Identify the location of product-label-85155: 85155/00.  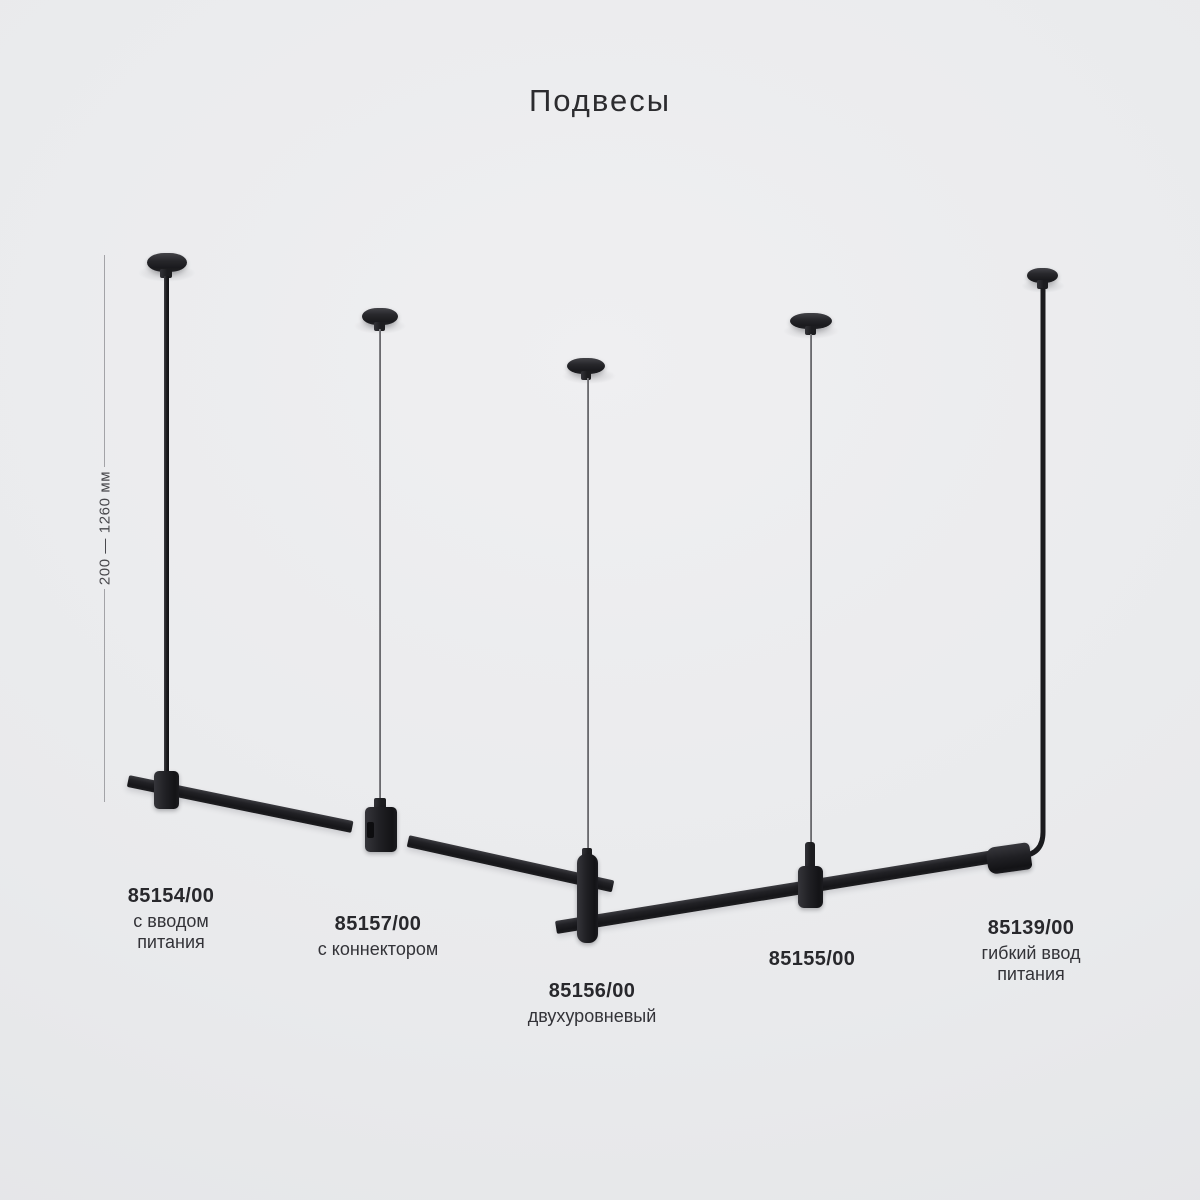
(812, 959).